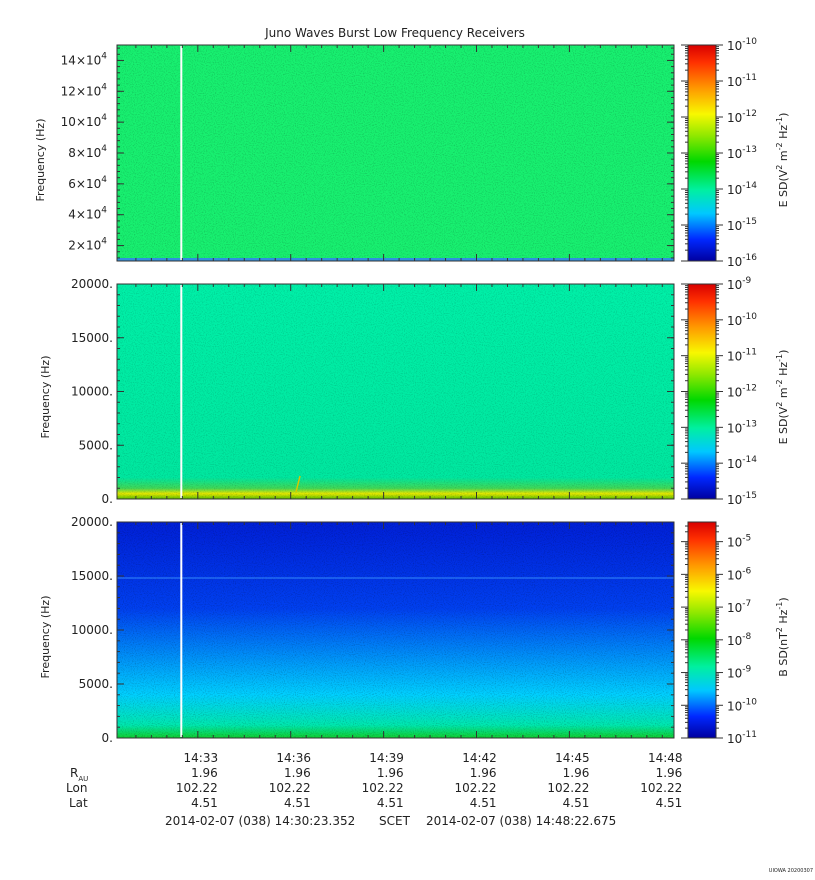 This screenshot has height=880, width=815. I want to click on x-tick-label: 14:42, so click(479, 758).